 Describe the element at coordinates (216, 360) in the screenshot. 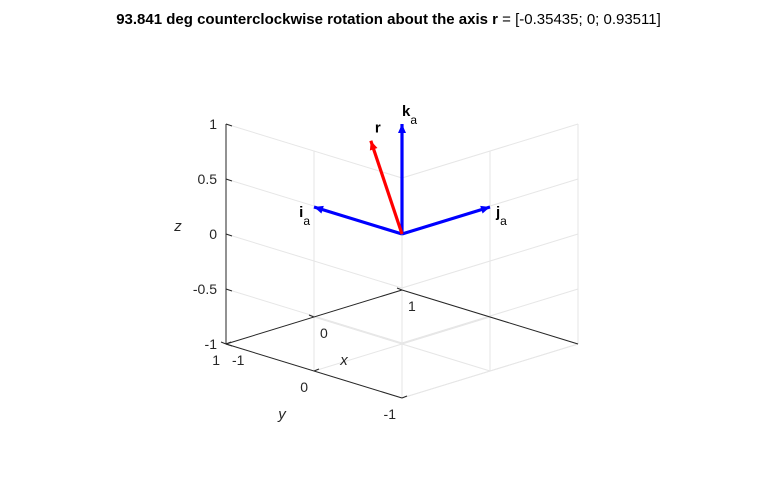

I see `y-tick-label: 1` at that location.